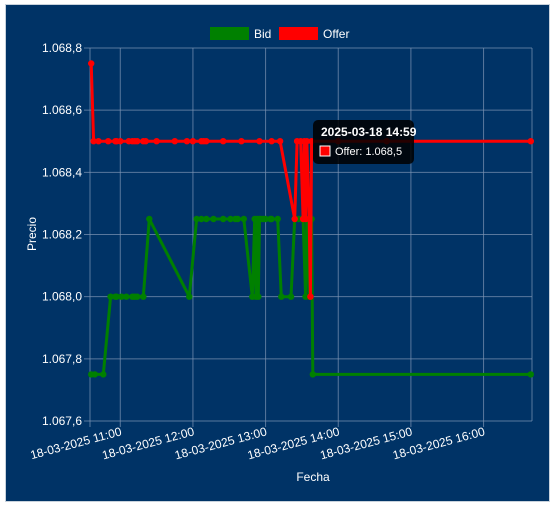  What do you see at coordinates (229, 33) in the screenshot?
I see `legend-swatch-bid` at bounding box center [229, 33].